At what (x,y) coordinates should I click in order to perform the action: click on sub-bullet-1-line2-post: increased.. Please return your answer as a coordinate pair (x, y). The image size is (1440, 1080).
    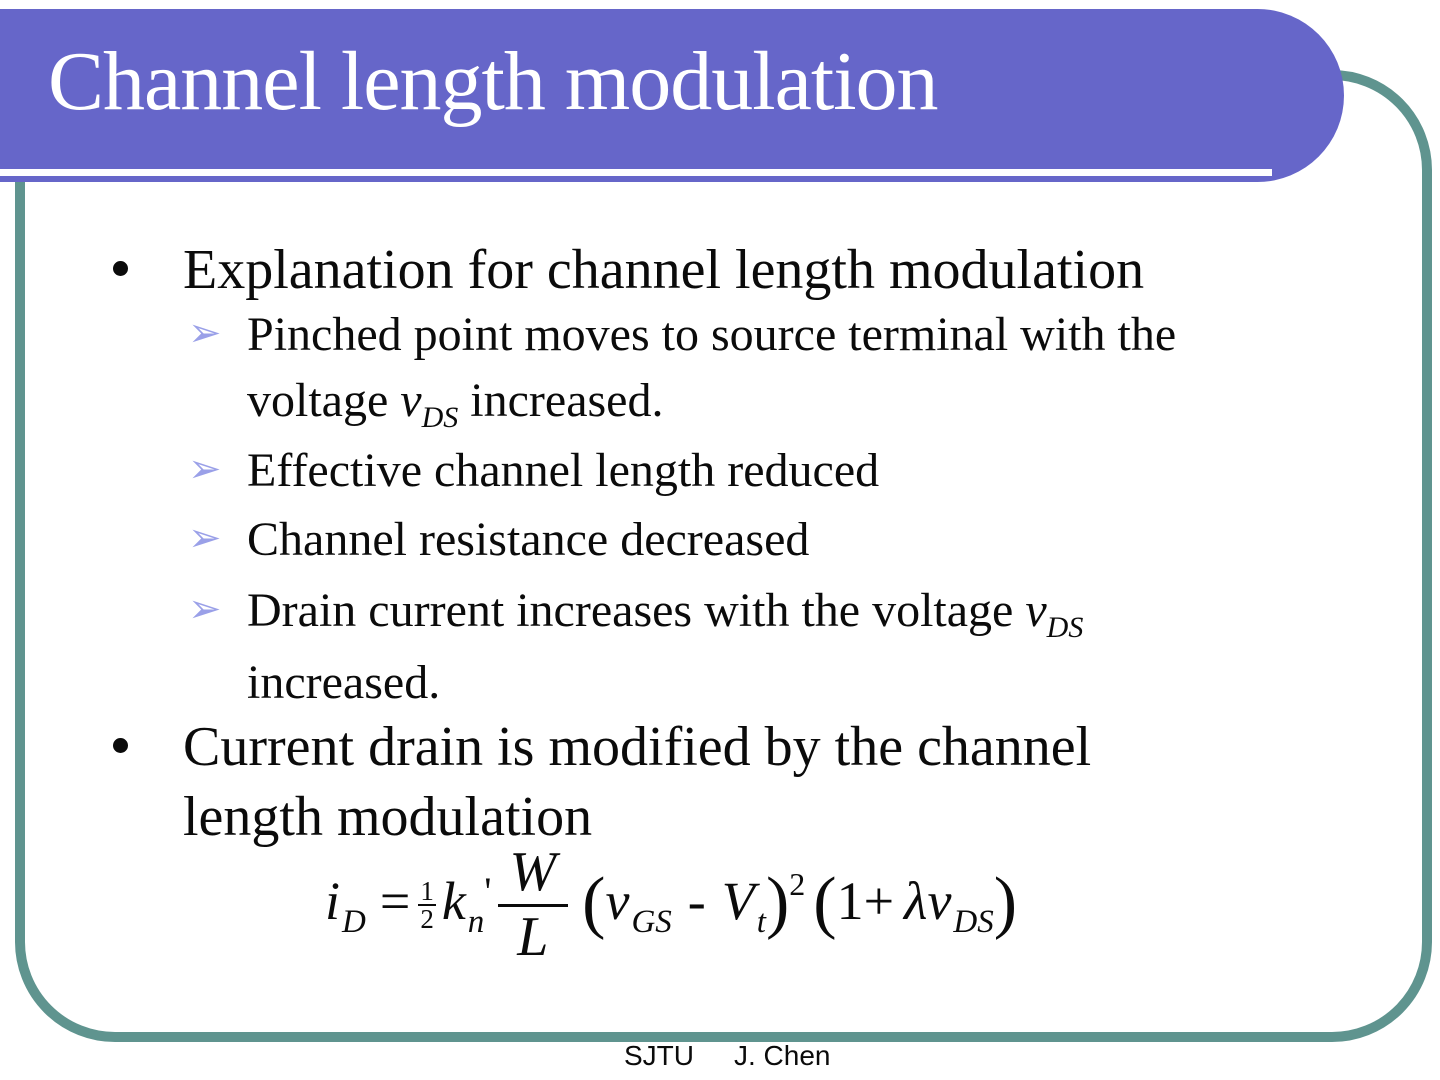
    Looking at the image, I should click on (561, 400).